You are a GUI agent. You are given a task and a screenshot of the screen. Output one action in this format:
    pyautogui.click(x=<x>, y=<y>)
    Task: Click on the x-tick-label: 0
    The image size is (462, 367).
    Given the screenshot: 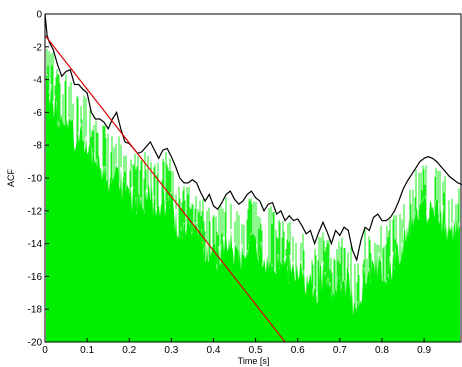 What is the action you would take?
    pyautogui.click(x=45, y=350)
    